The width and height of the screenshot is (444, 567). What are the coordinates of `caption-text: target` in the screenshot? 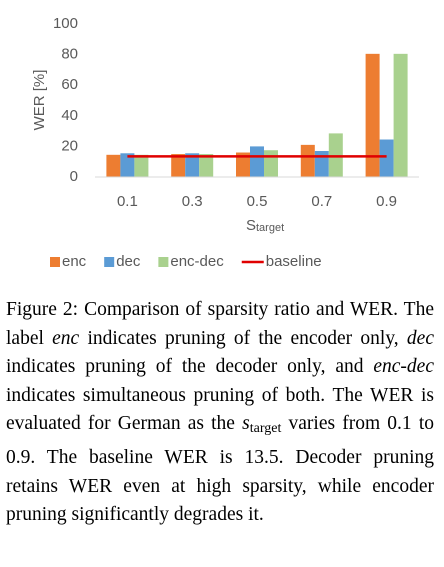 It's located at (265, 429).